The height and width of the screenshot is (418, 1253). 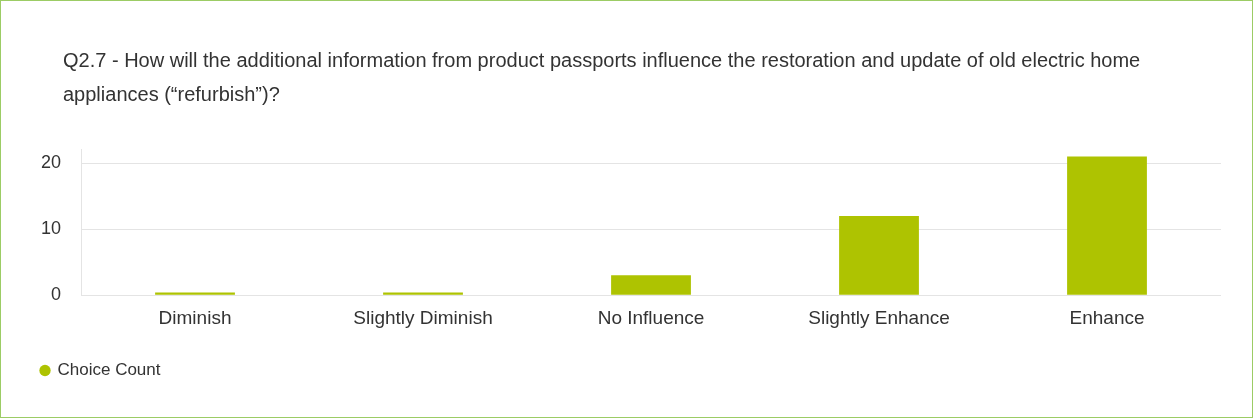 I want to click on x-tick-label: No Influence, so click(x=651, y=317).